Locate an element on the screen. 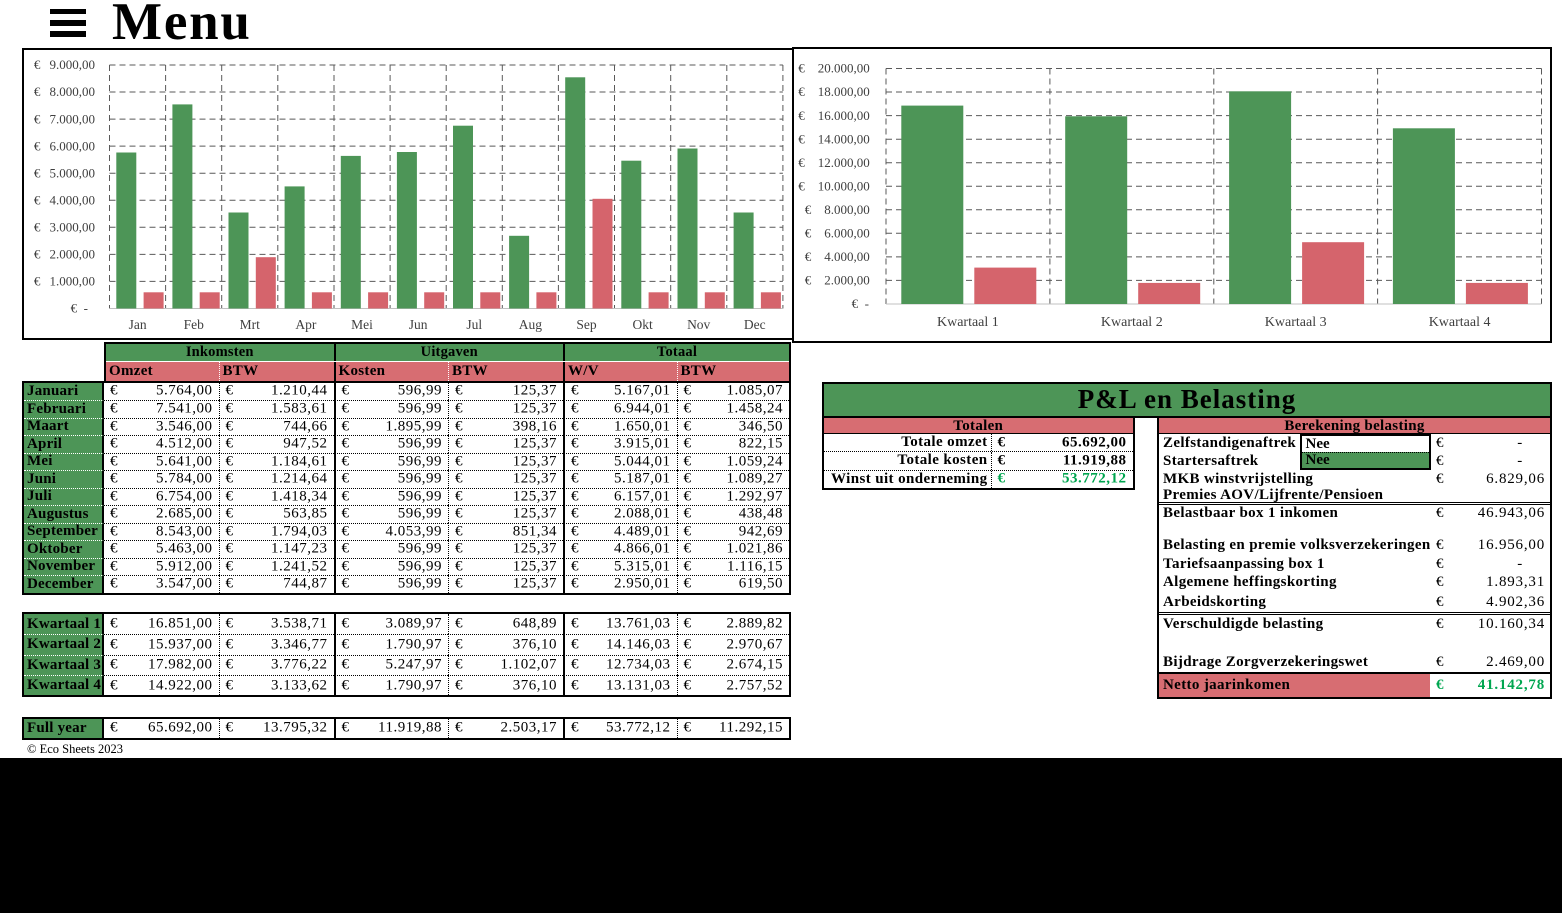  svg-text: Jun is located at coordinates (418, 324).